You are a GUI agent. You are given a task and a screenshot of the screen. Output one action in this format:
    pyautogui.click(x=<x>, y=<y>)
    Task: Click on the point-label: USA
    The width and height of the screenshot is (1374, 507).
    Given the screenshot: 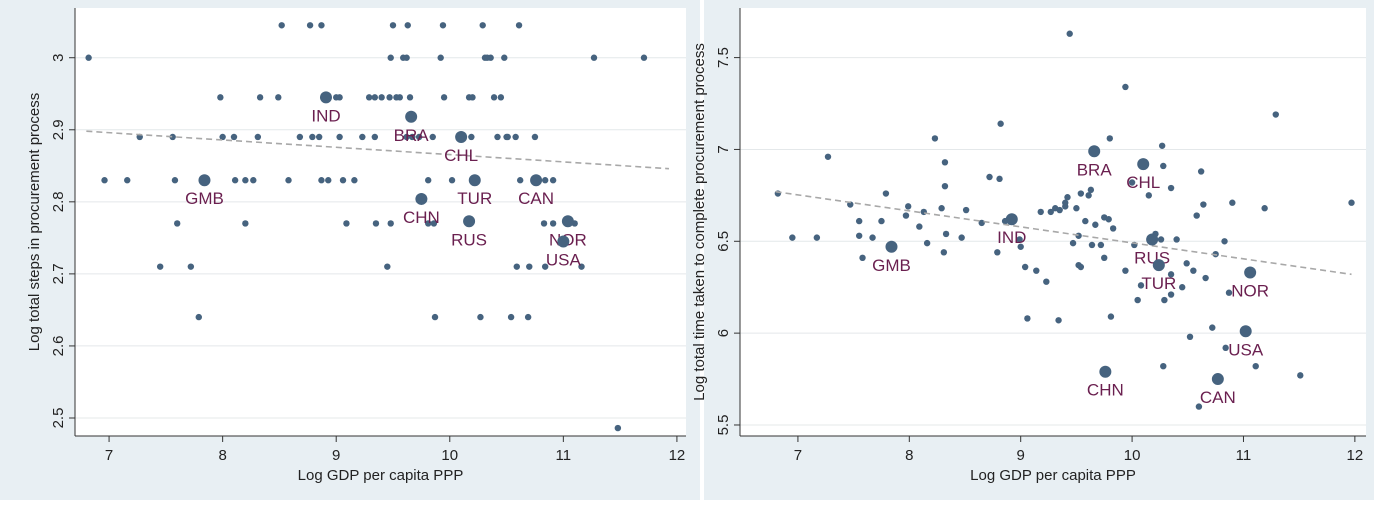 What is the action you would take?
    pyautogui.click(x=564, y=259)
    